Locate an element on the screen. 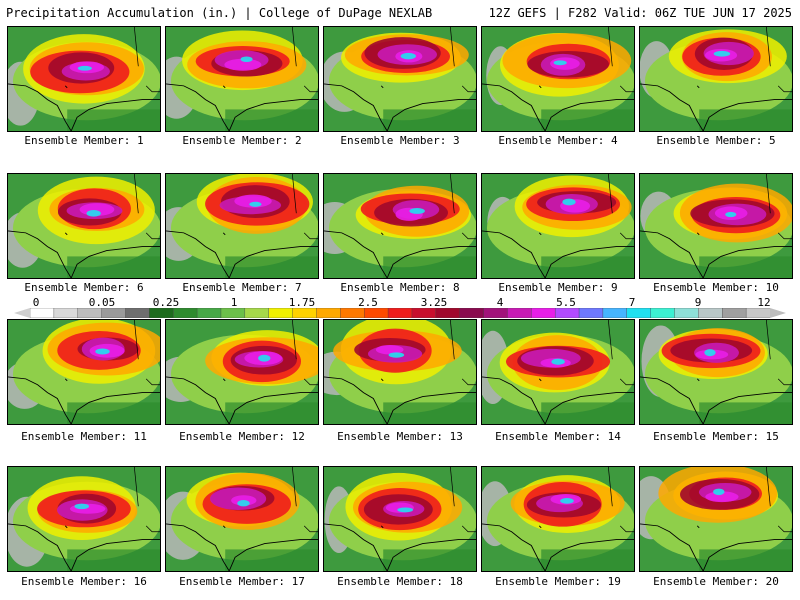  ensemble-member-label: Ensemble Member: 19 is located at coordinates (558, 581).